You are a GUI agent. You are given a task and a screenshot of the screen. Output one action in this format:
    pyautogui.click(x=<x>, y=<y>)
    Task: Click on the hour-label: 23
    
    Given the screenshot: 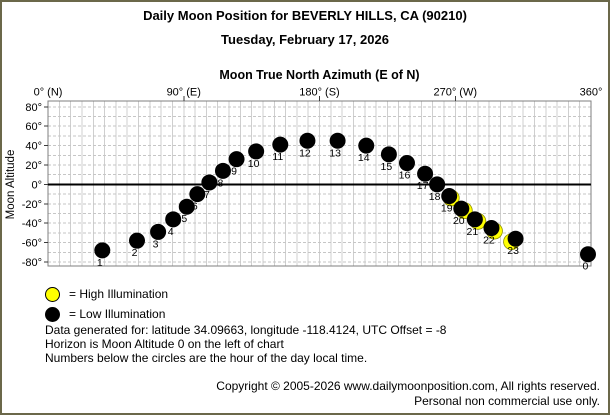 What is the action you would take?
    pyautogui.click(x=513, y=251)
    